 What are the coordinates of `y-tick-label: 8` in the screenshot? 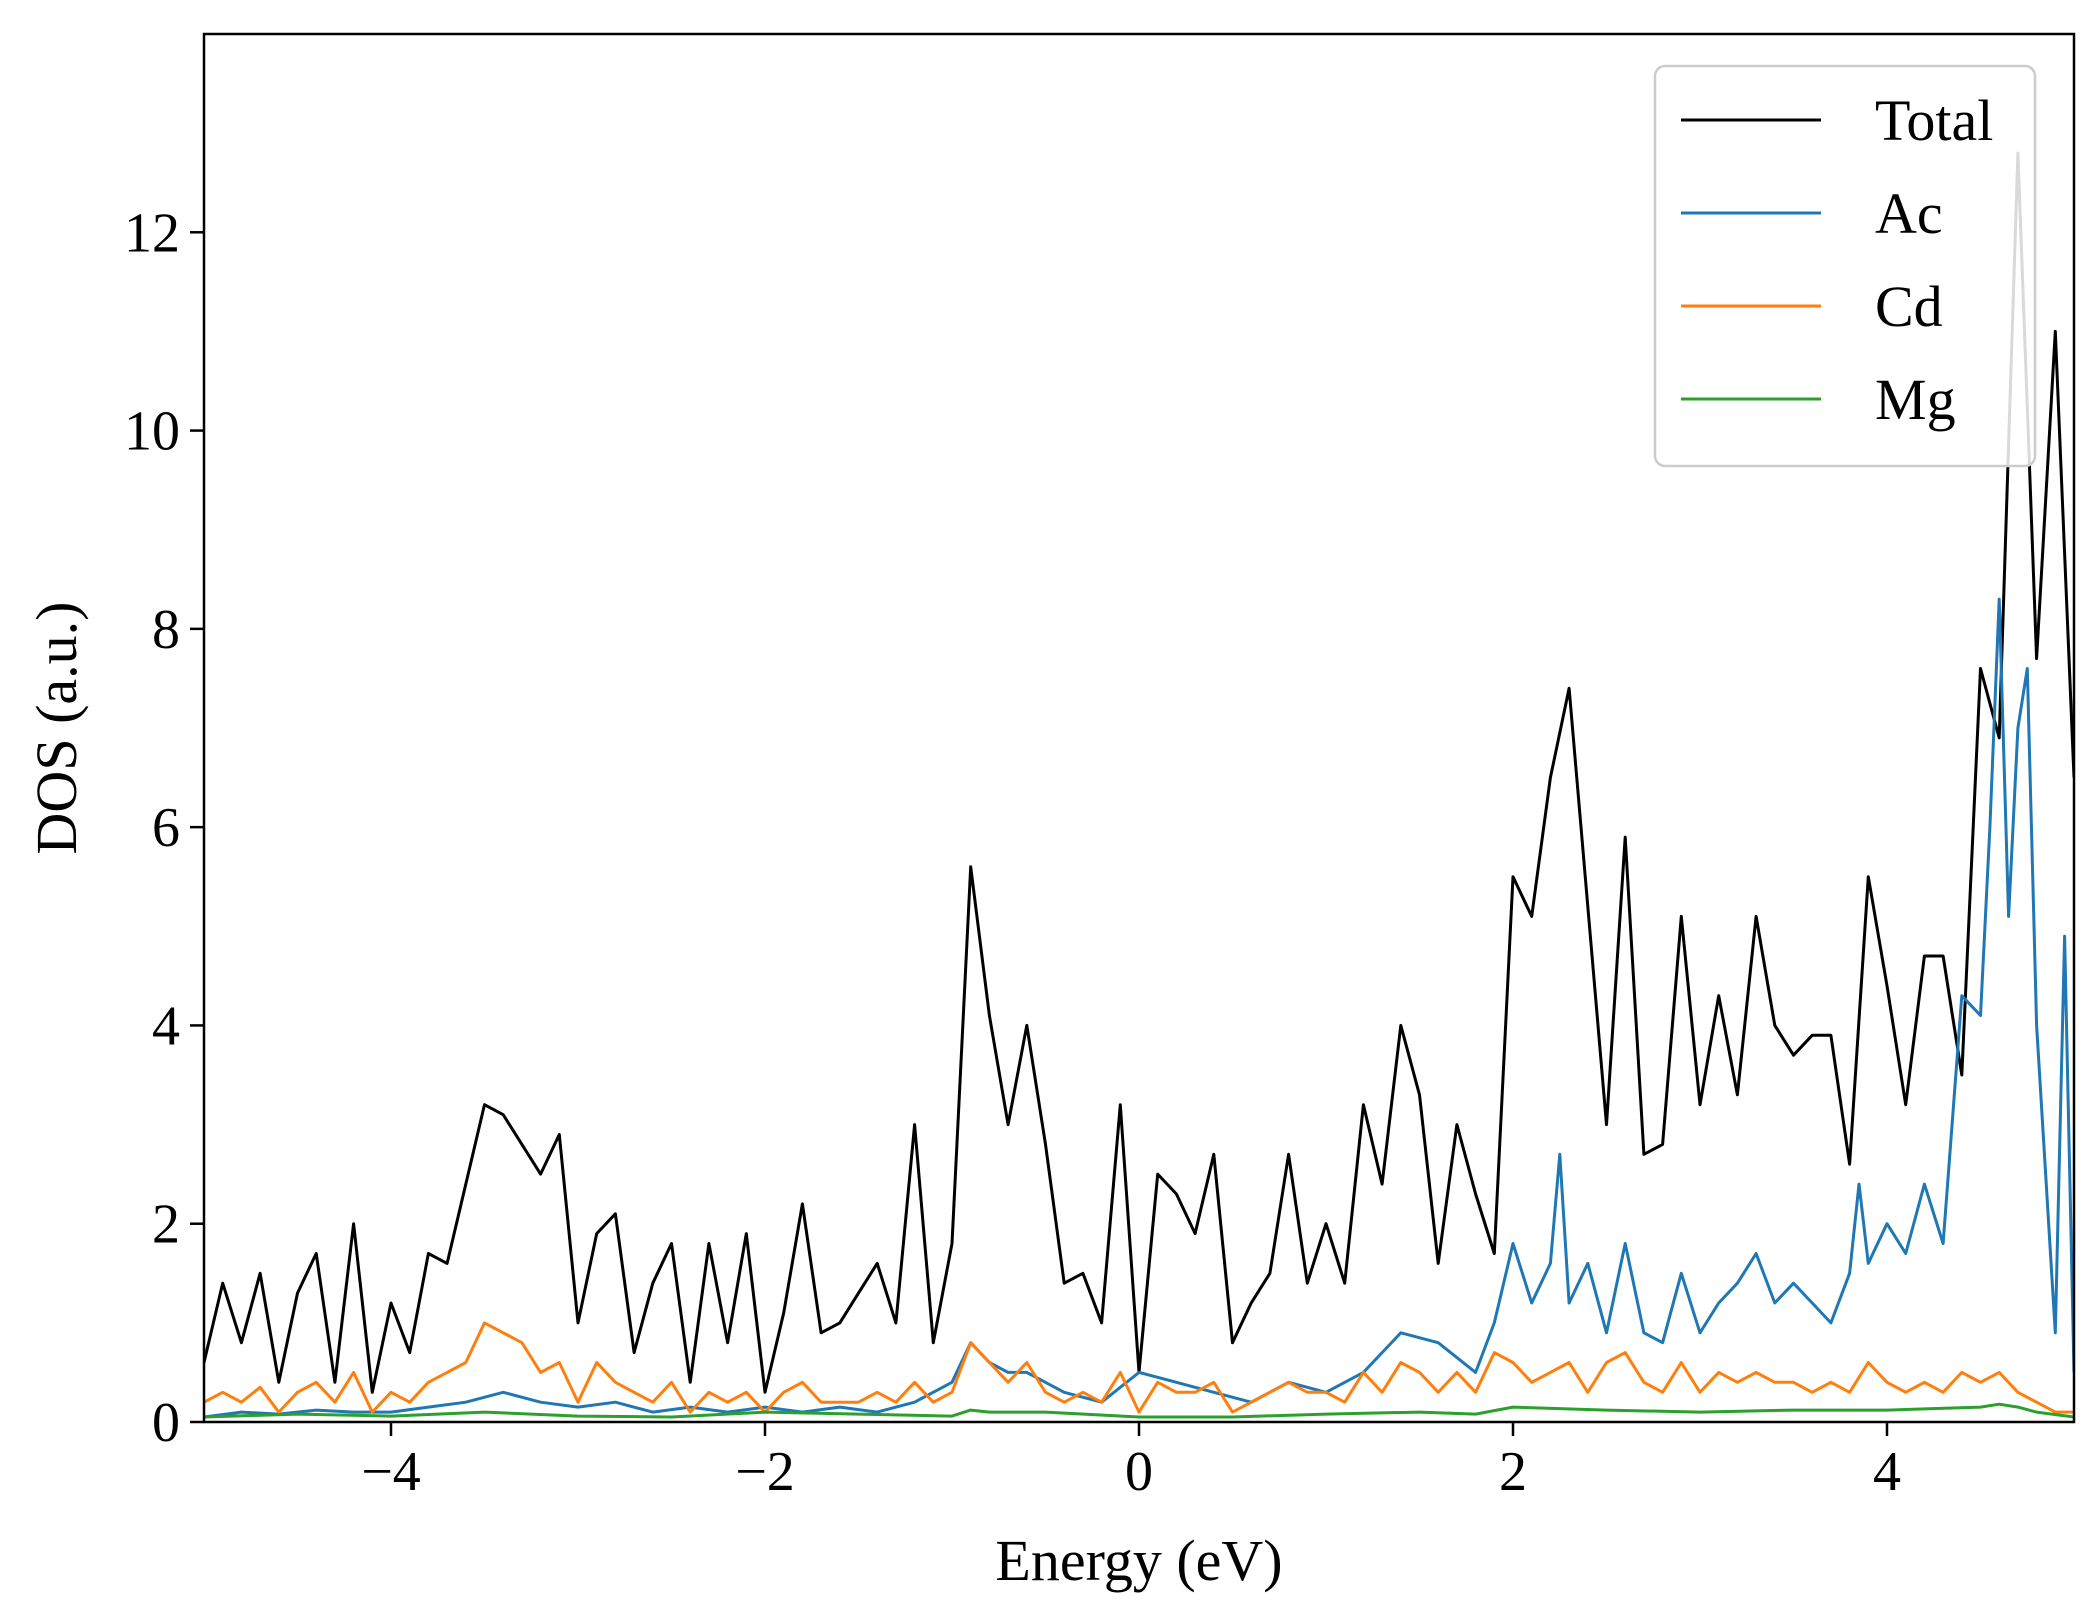 It's located at (166, 630).